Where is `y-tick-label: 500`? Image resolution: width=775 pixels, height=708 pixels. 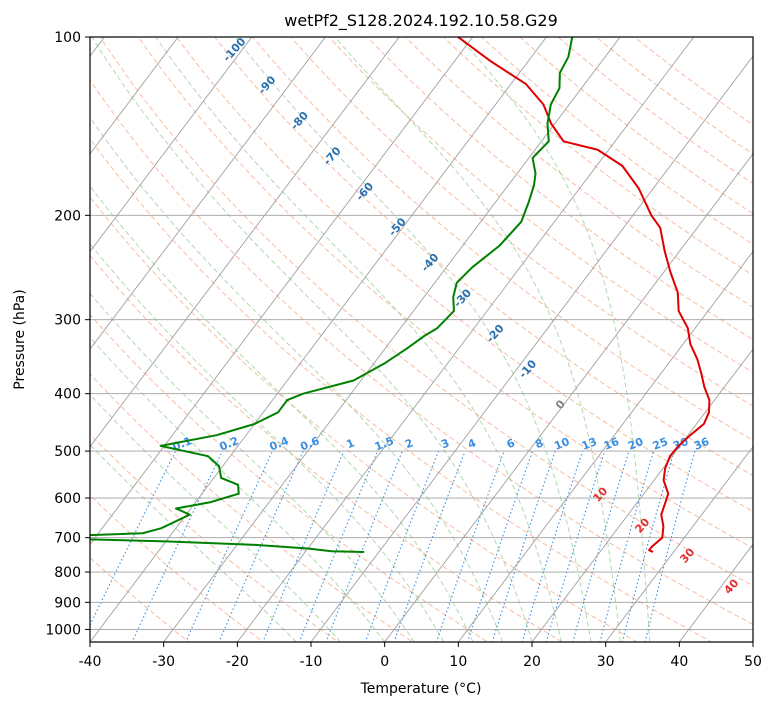 y-tick-label: 500 is located at coordinates (67, 452).